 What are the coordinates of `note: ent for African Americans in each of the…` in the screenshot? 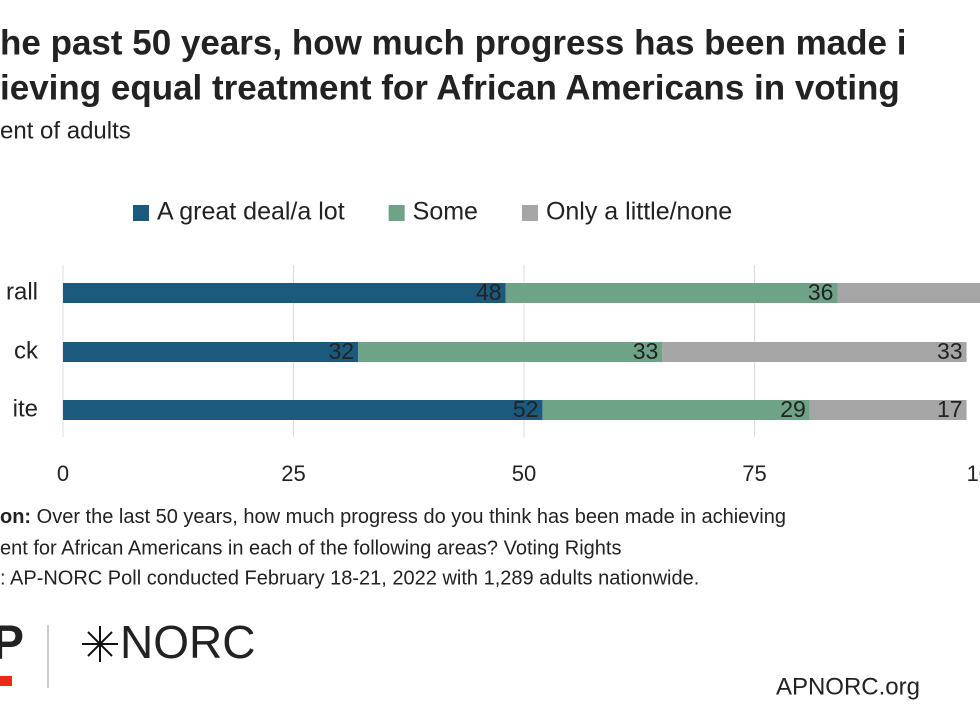 It's located at (310, 548).